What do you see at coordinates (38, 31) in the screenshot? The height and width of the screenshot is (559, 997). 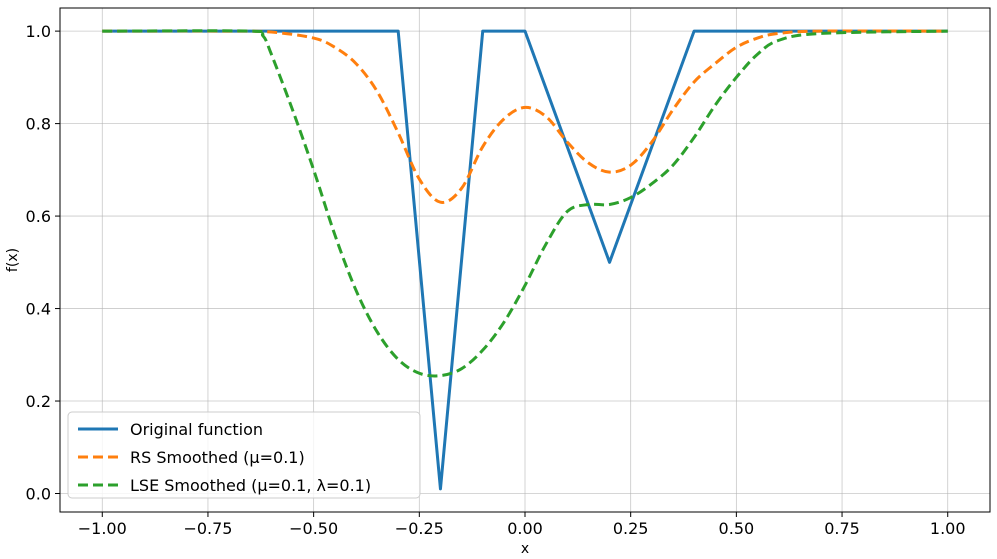 I see `y-tick-label: 1.0` at bounding box center [38, 31].